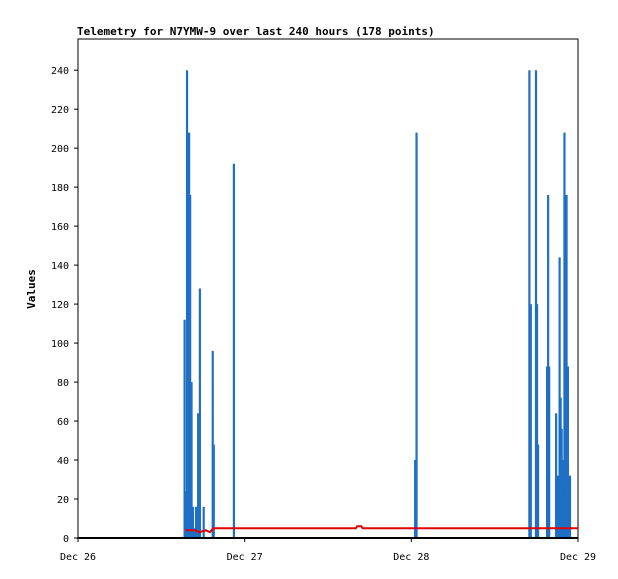 The height and width of the screenshot is (579, 618). What do you see at coordinates (60, 305) in the screenshot?
I see `y-tick-label: 120` at bounding box center [60, 305].